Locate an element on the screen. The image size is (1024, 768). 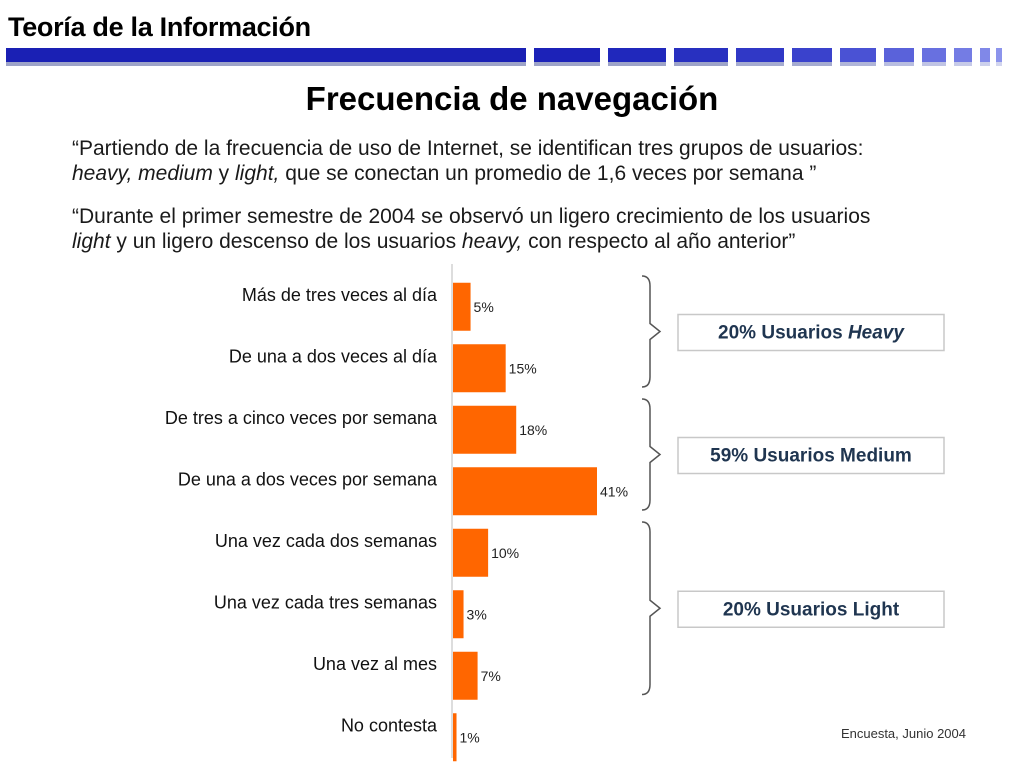
category-label-6: Una vez cada tres semanas is located at coordinates (325, 602).